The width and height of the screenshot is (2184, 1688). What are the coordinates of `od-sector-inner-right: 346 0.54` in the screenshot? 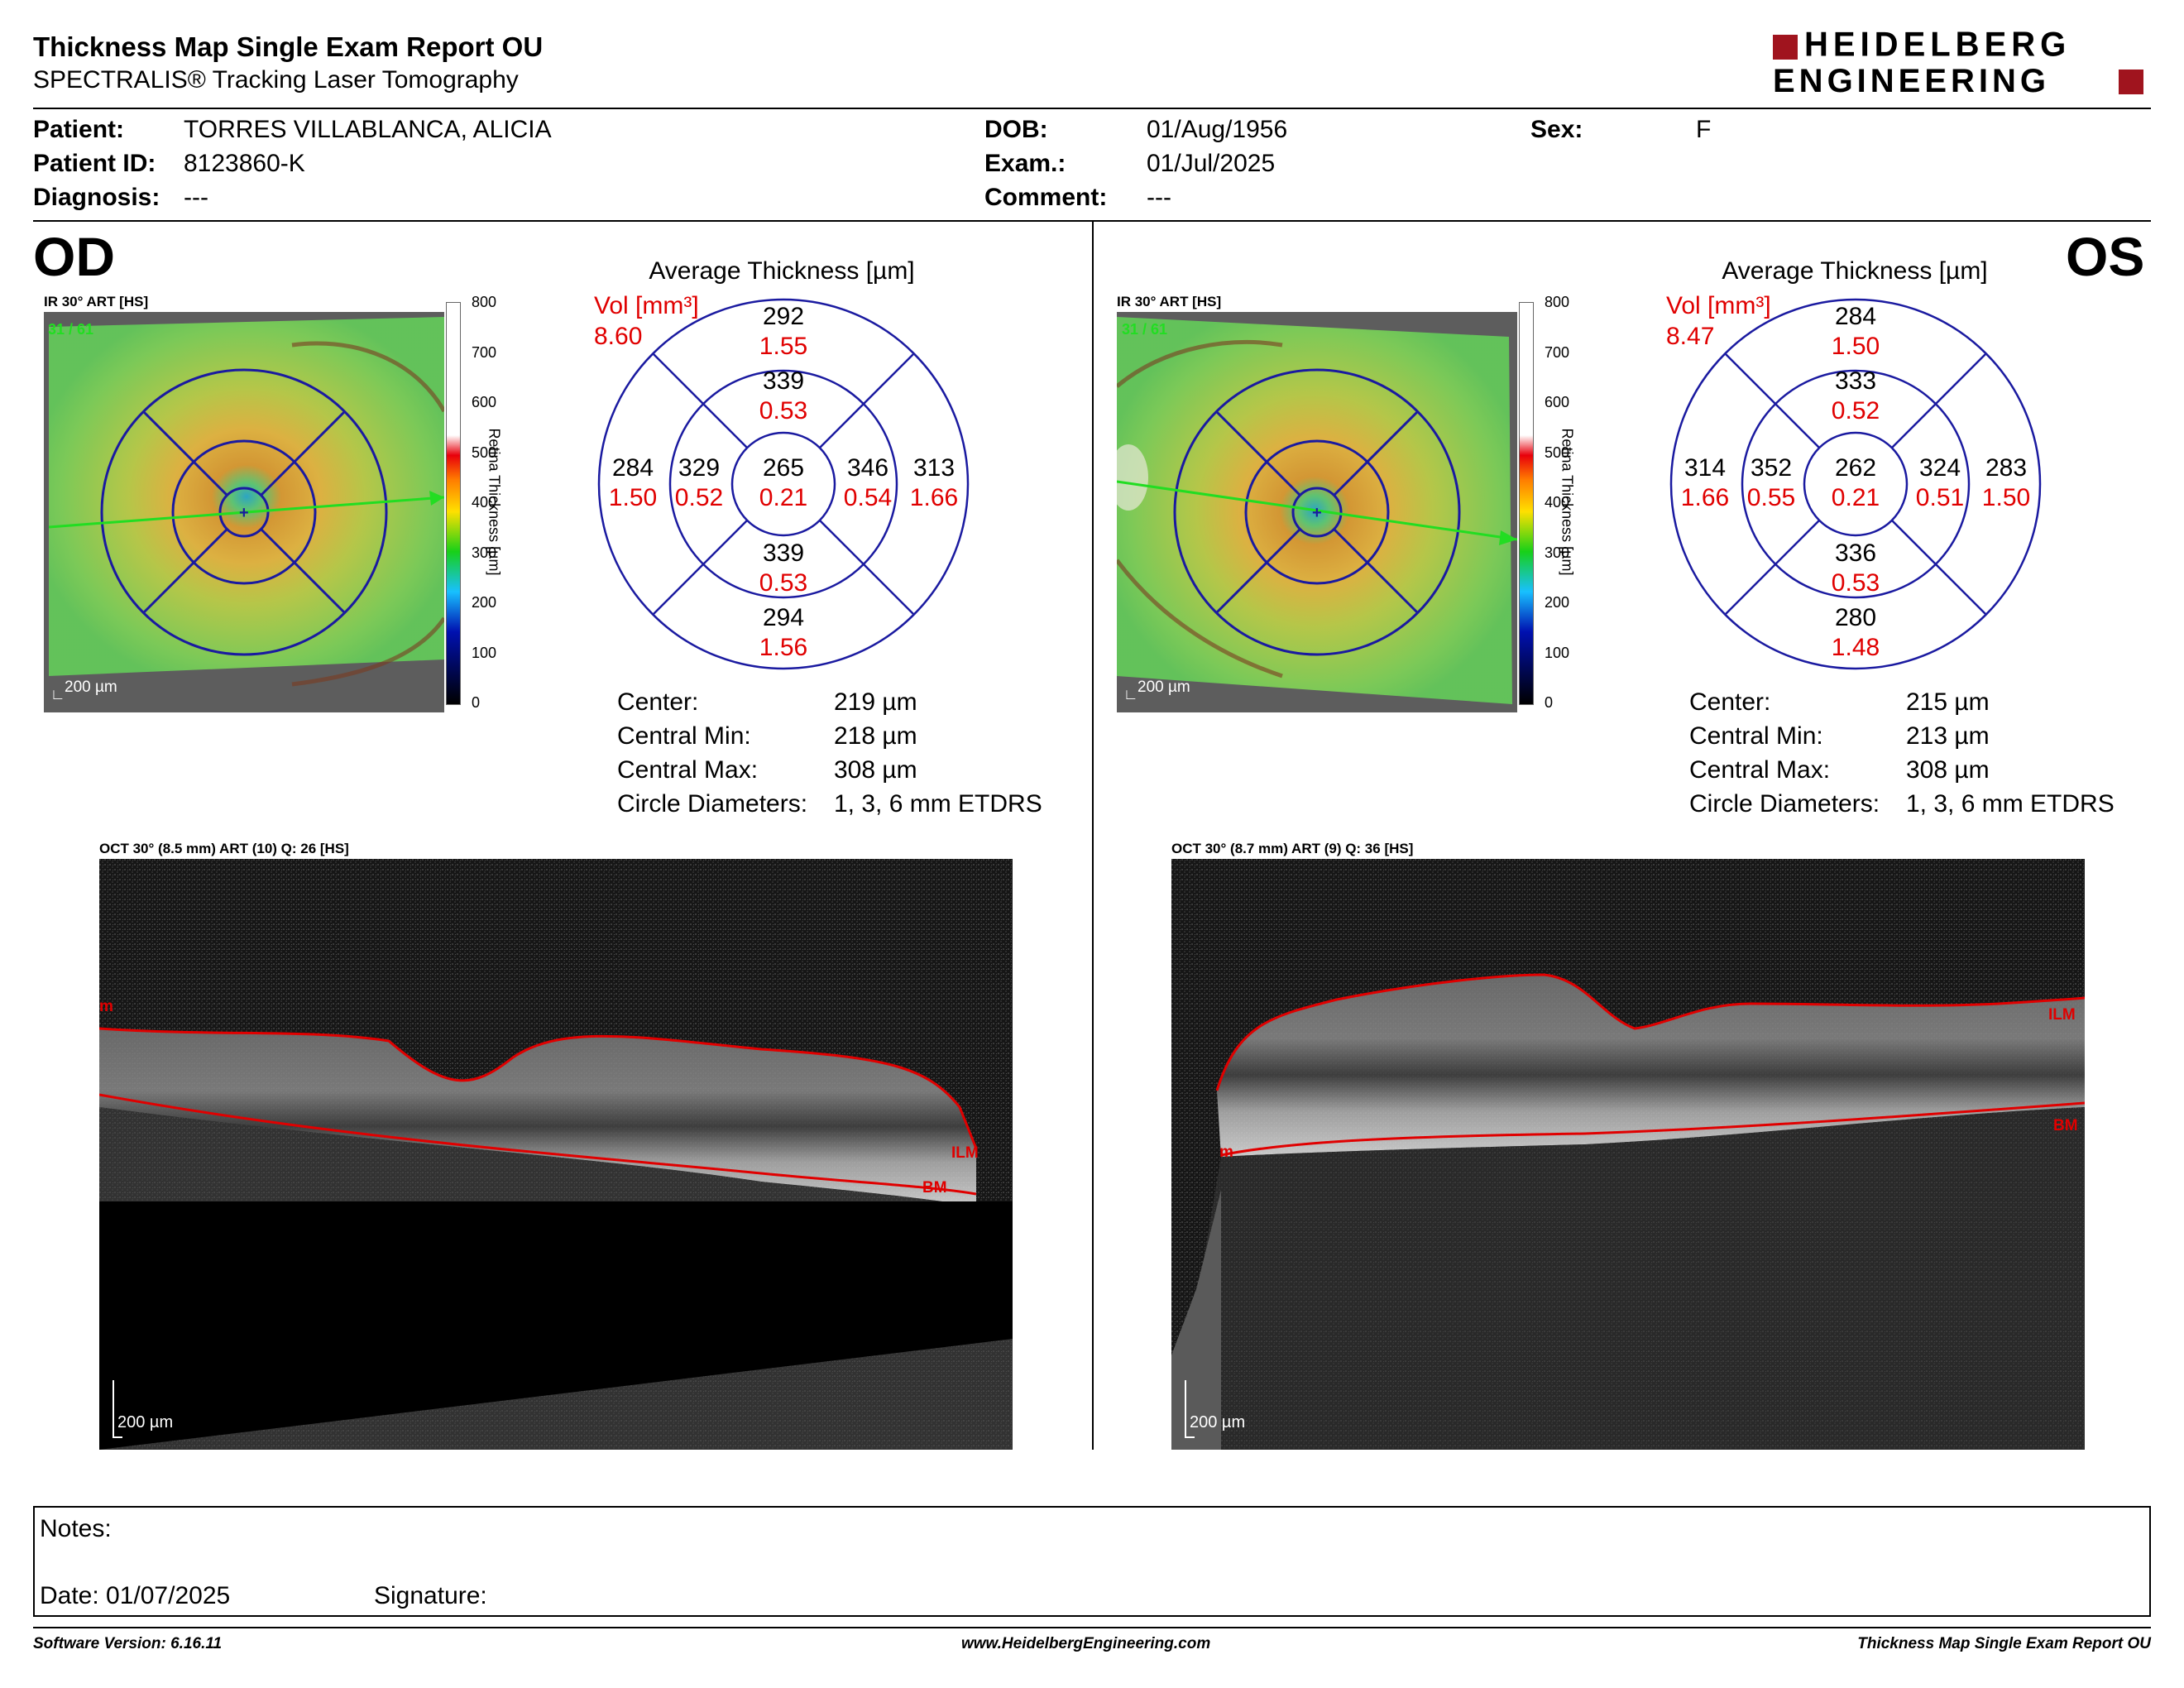 It's located at (868, 482).